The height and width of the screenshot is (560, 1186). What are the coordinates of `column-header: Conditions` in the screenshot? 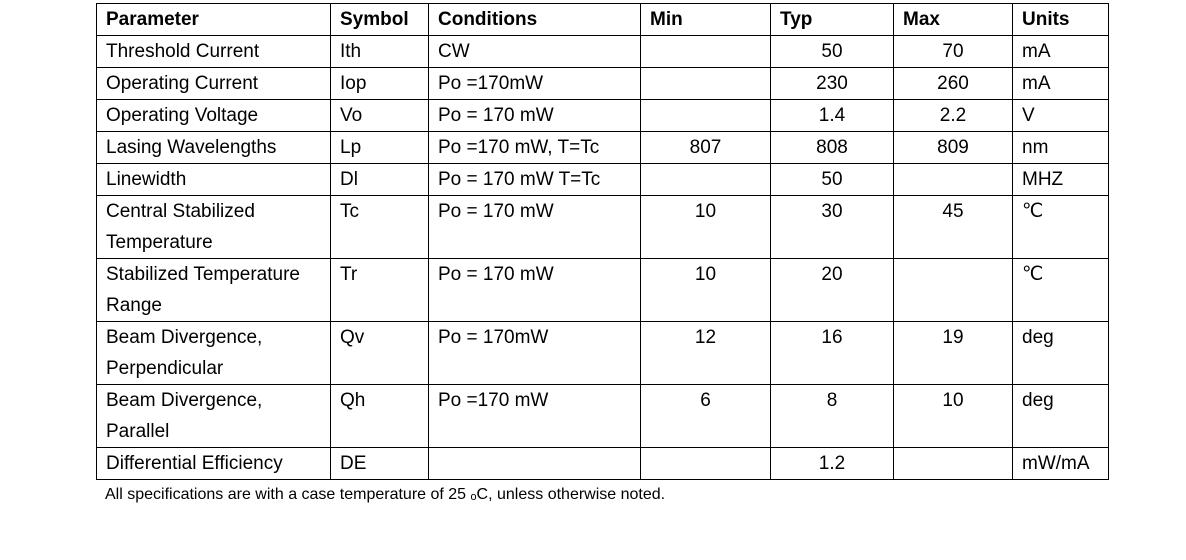 It's located at (534, 19).